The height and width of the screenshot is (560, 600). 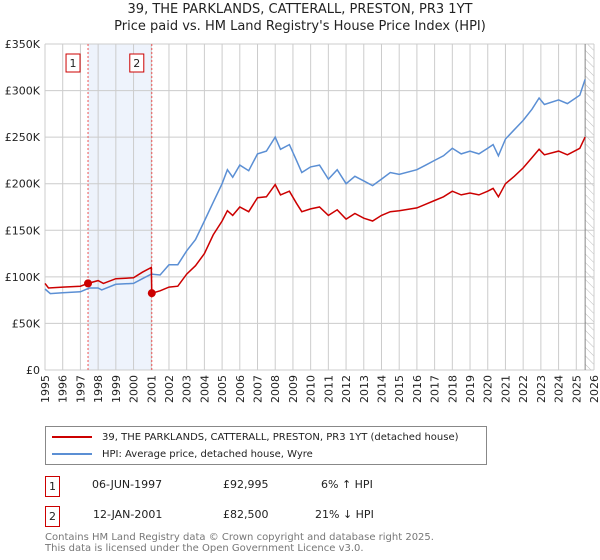 What do you see at coordinates (275, 389) in the screenshot?
I see `x-tick-label: 2008` at bounding box center [275, 389].